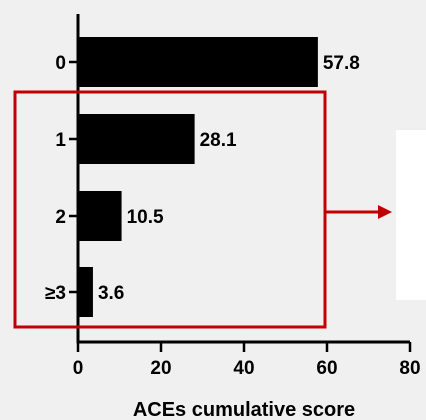 This screenshot has height=420, width=426. What do you see at coordinates (60, 63) in the screenshot?
I see `y-tick-label-0: 0` at bounding box center [60, 63].